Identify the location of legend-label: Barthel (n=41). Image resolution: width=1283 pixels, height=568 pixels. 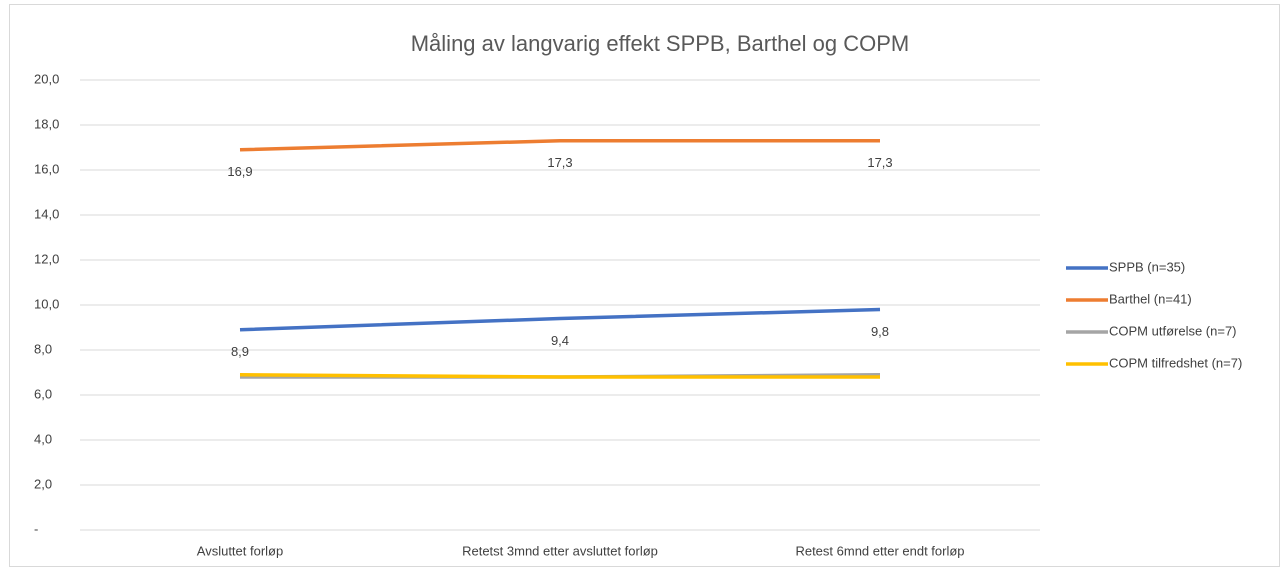
(1150, 298).